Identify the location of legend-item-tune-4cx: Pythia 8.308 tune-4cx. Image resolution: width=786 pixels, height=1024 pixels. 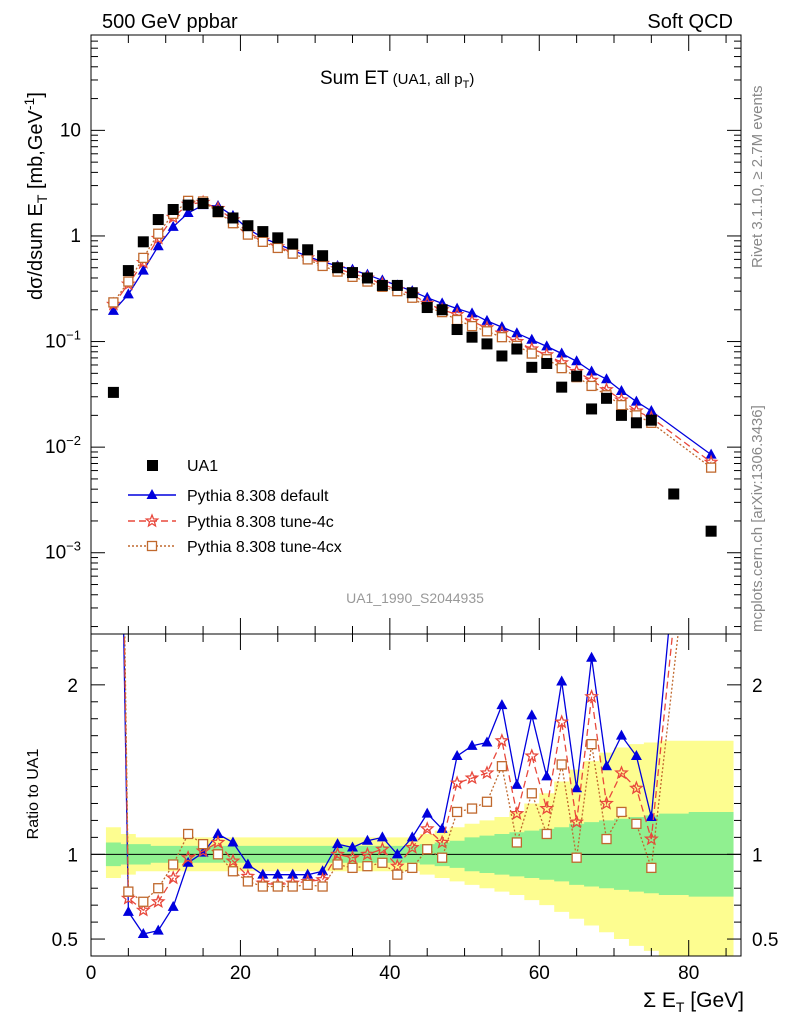
(235, 547).